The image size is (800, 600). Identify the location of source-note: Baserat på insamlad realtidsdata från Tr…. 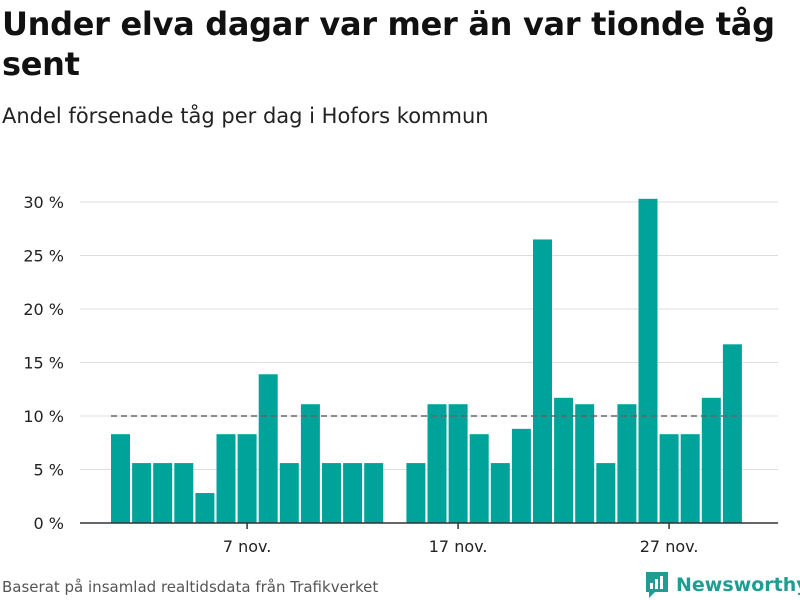
(190, 587).